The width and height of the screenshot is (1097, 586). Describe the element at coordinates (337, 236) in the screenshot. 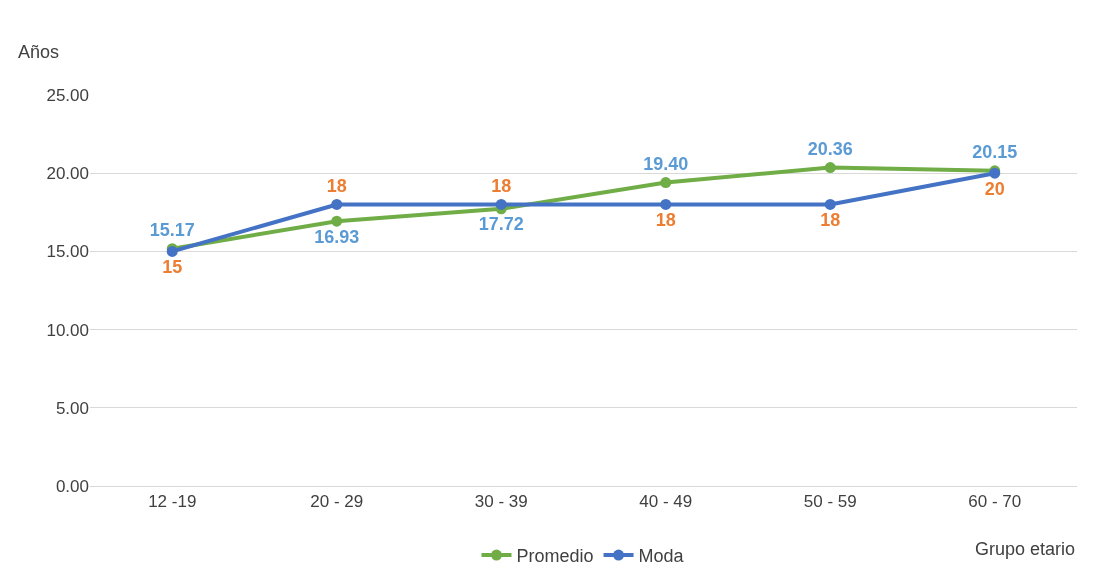

I see `data-label: 16.93` at that location.